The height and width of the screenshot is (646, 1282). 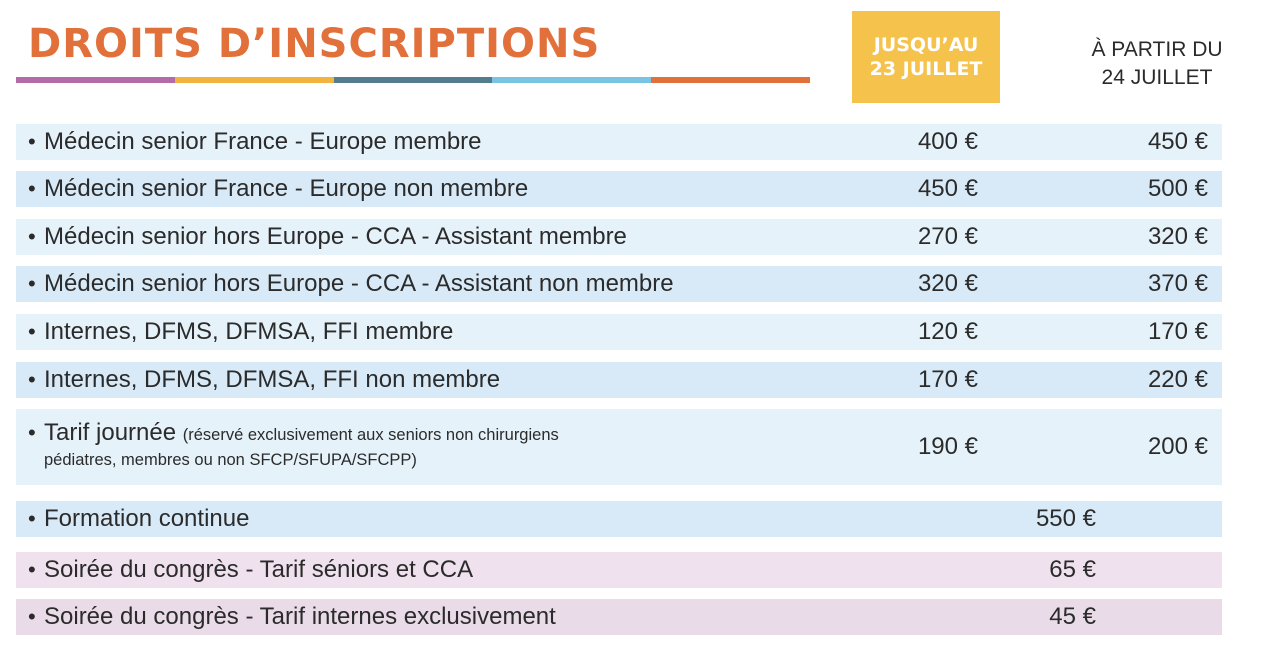 What do you see at coordinates (1072, 569) in the screenshot?
I see `single-price: 65 €` at bounding box center [1072, 569].